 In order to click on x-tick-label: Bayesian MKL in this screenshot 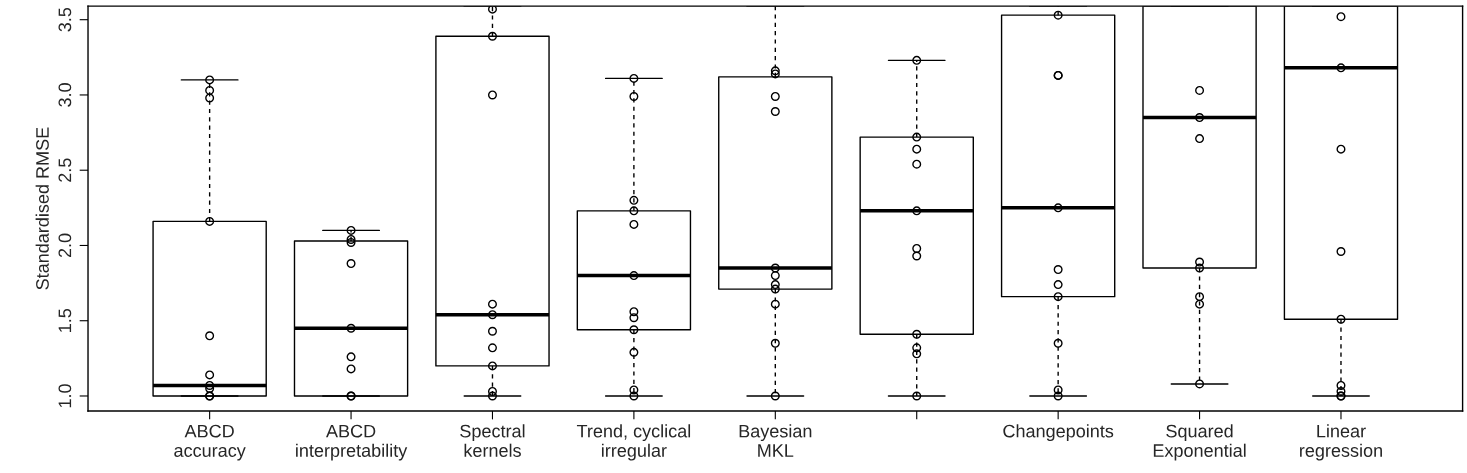, I will do `click(775, 440)`.